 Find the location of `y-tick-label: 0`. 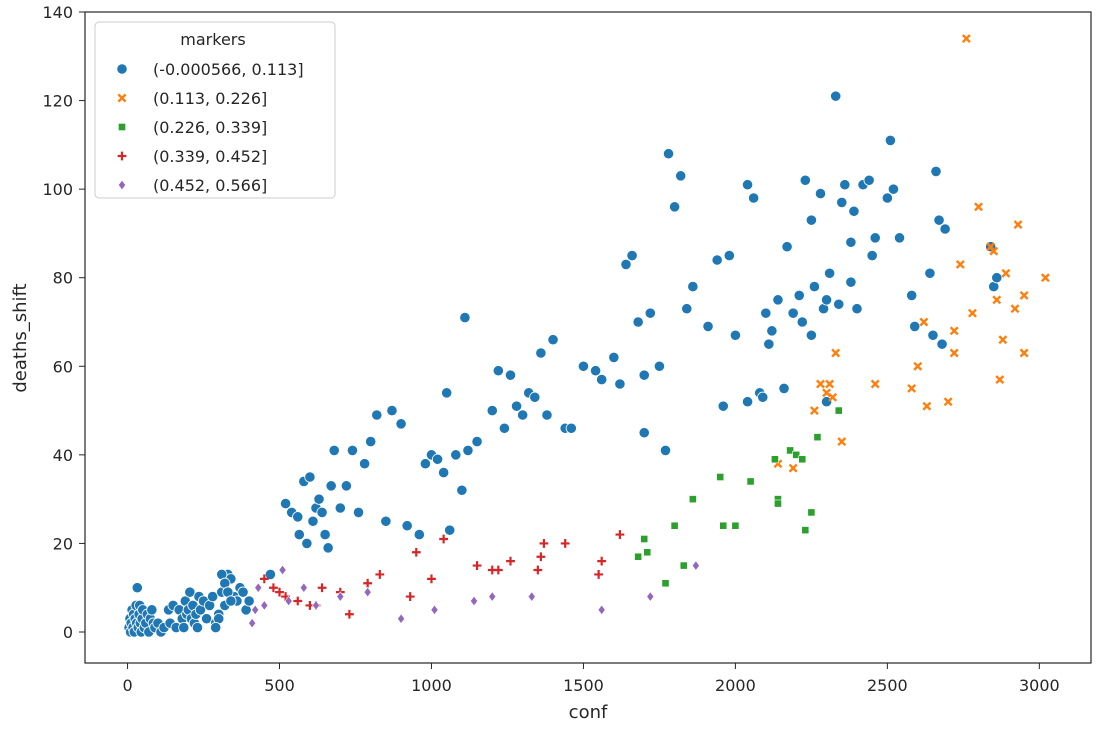

y-tick-label: 0 is located at coordinates (68, 632).